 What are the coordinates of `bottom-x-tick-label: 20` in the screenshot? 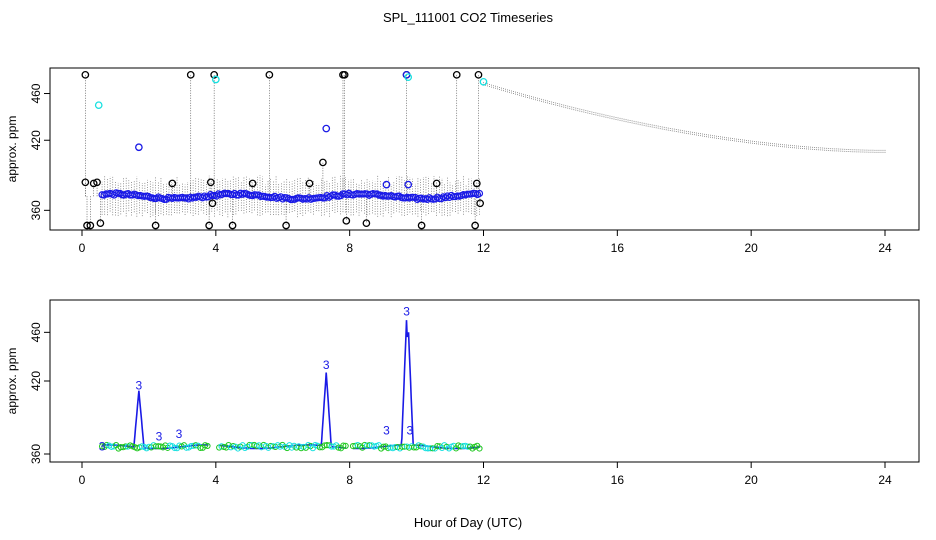 It's located at (751, 480).